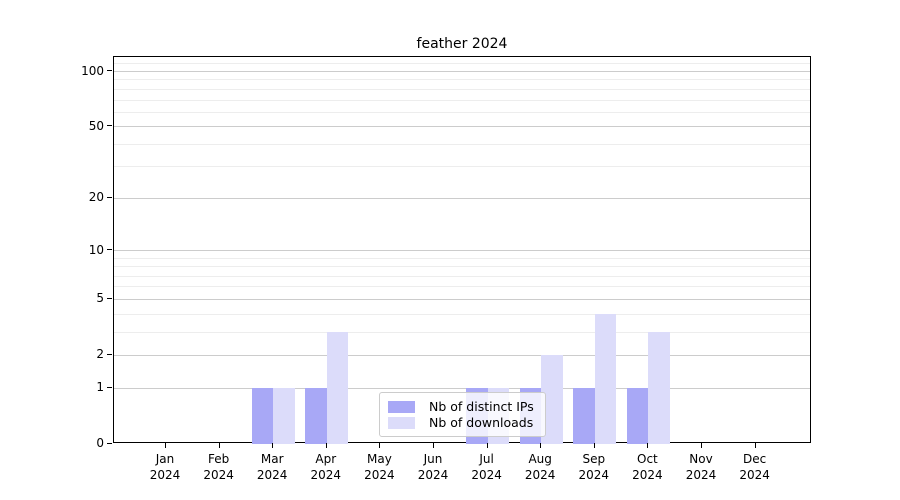 This screenshot has height=500, width=900. What do you see at coordinates (487, 445) in the screenshot?
I see `x-tick-jul` at bounding box center [487, 445].